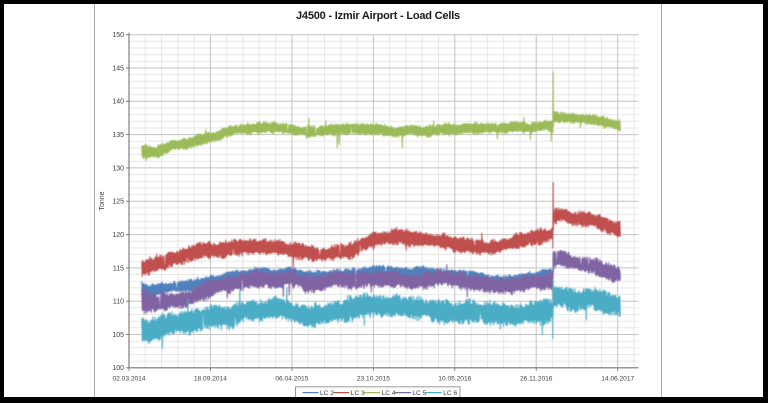 The width and height of the screenshot is (768, 403). What do you see at coordinates (128, 379) in the screenshot?
I see `svg-text: 02.03.2014` at bounding box center [128, 379].